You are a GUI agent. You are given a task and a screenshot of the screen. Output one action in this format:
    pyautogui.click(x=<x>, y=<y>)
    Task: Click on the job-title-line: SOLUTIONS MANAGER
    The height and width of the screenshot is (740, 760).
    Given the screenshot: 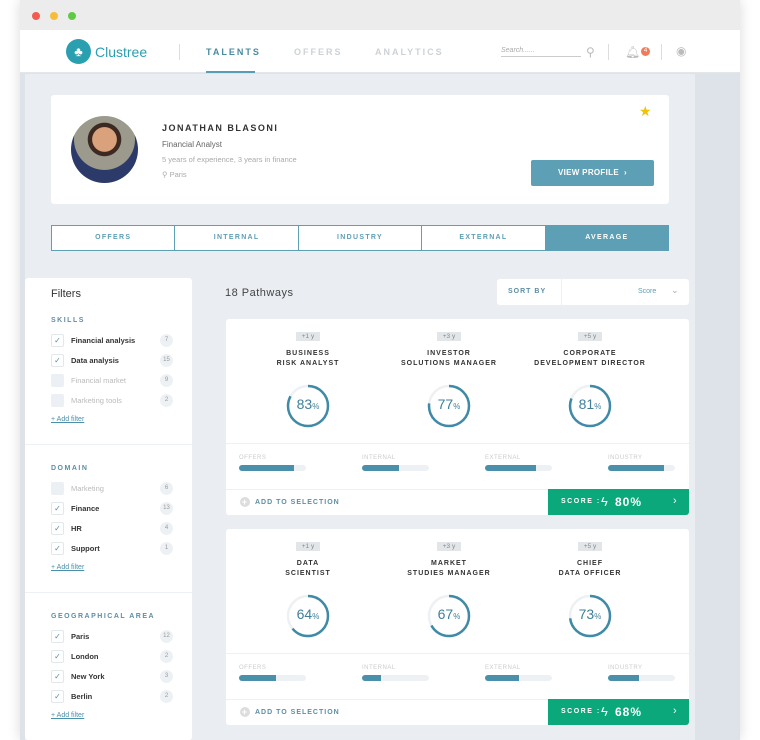 What is the action you would take?
    pyautogui.click(x=449, y=363)
    